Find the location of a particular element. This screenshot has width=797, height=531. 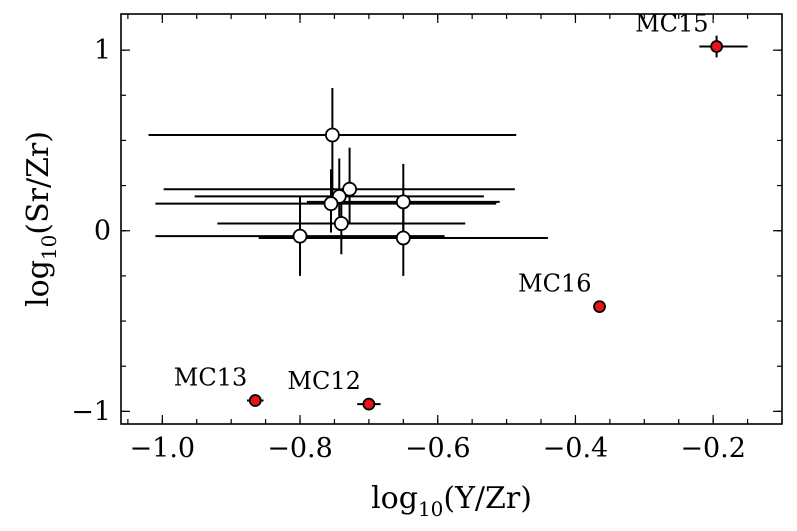

x-tick-label: −0.8 is located at coordinates (300, 448).